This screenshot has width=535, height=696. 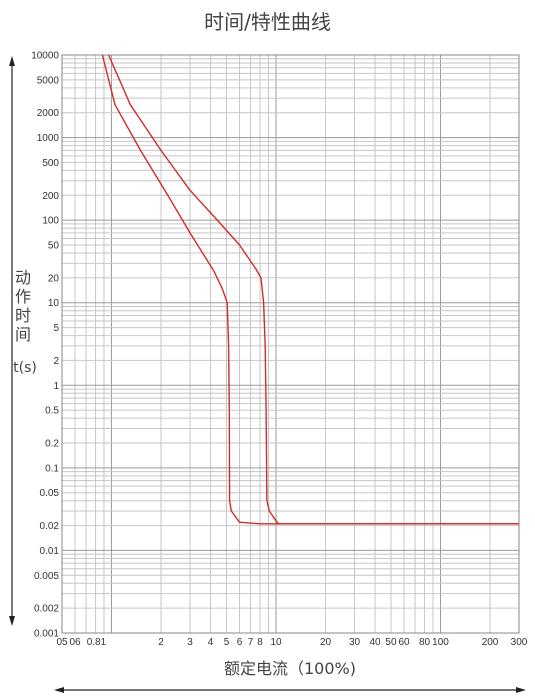 What do you see at coordinates (50, 526) in the screenshot?
I see `y-tick-label: 0.02` at bounding box center [50, 526].